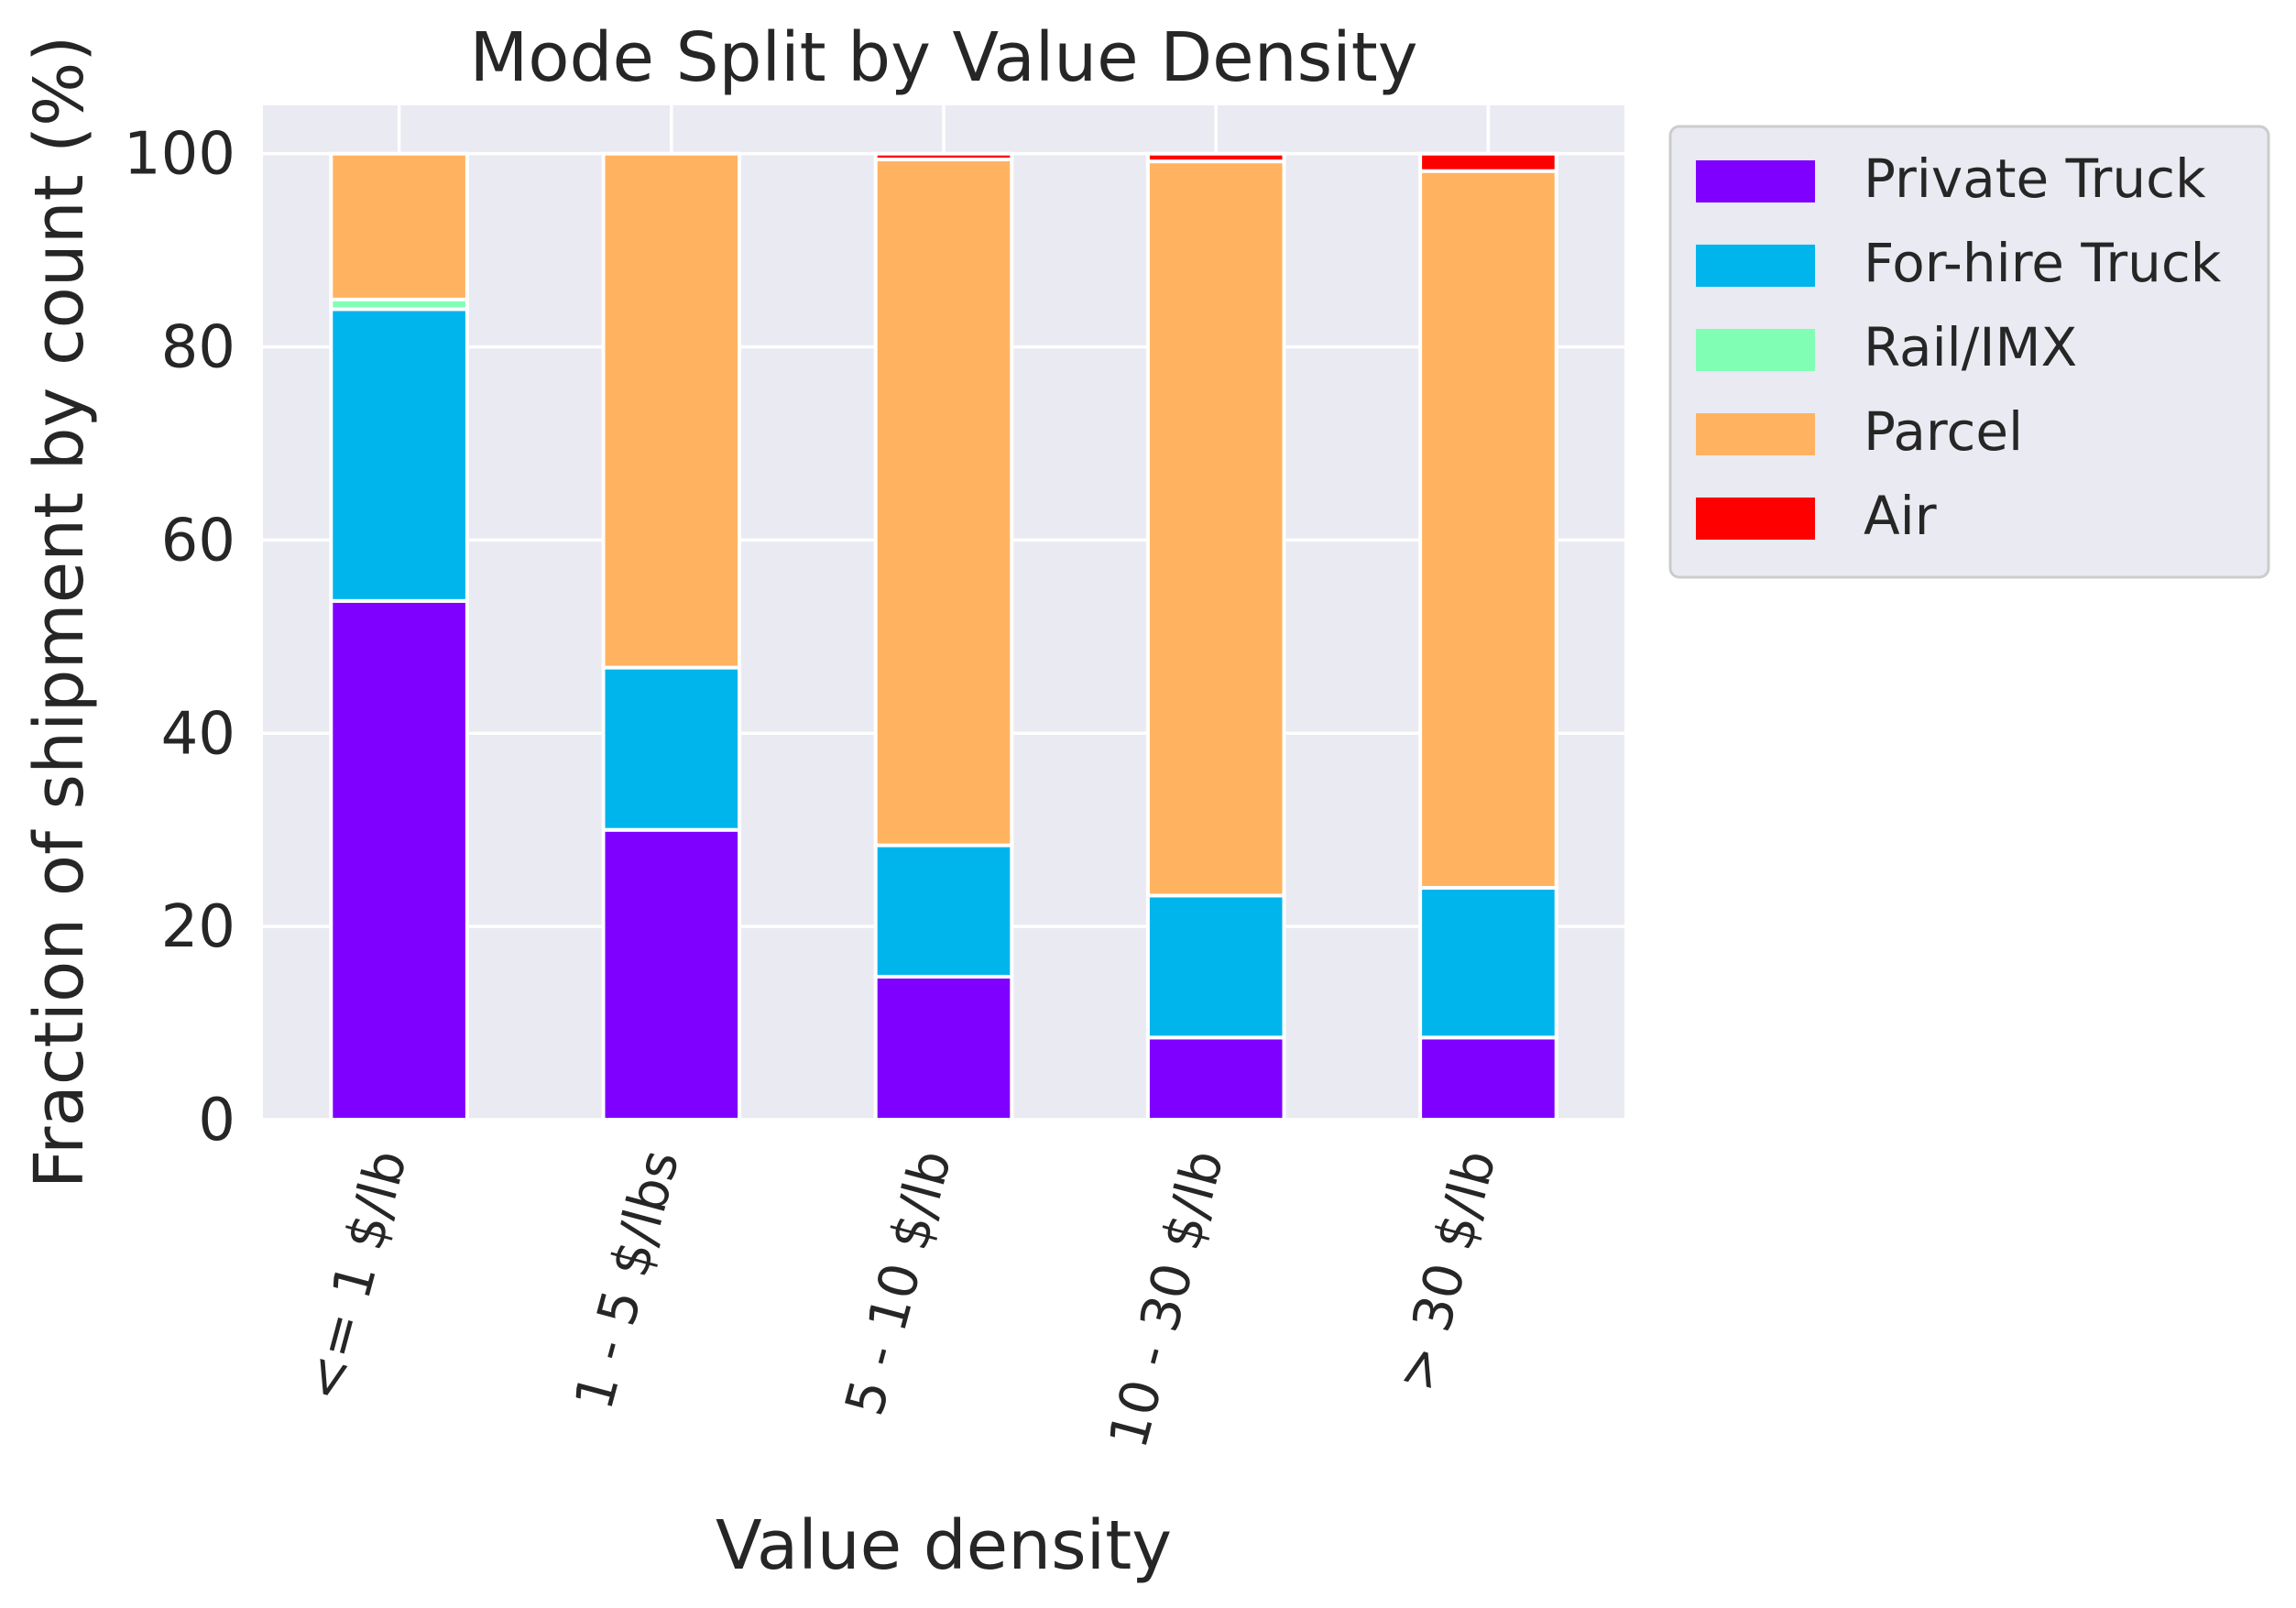 This screenshot has width=2296, height=1608. Describe the element at coordinates (1446, 1270) in the screenshot. I see `x-tick-label: > 30 $/lb` at that location.